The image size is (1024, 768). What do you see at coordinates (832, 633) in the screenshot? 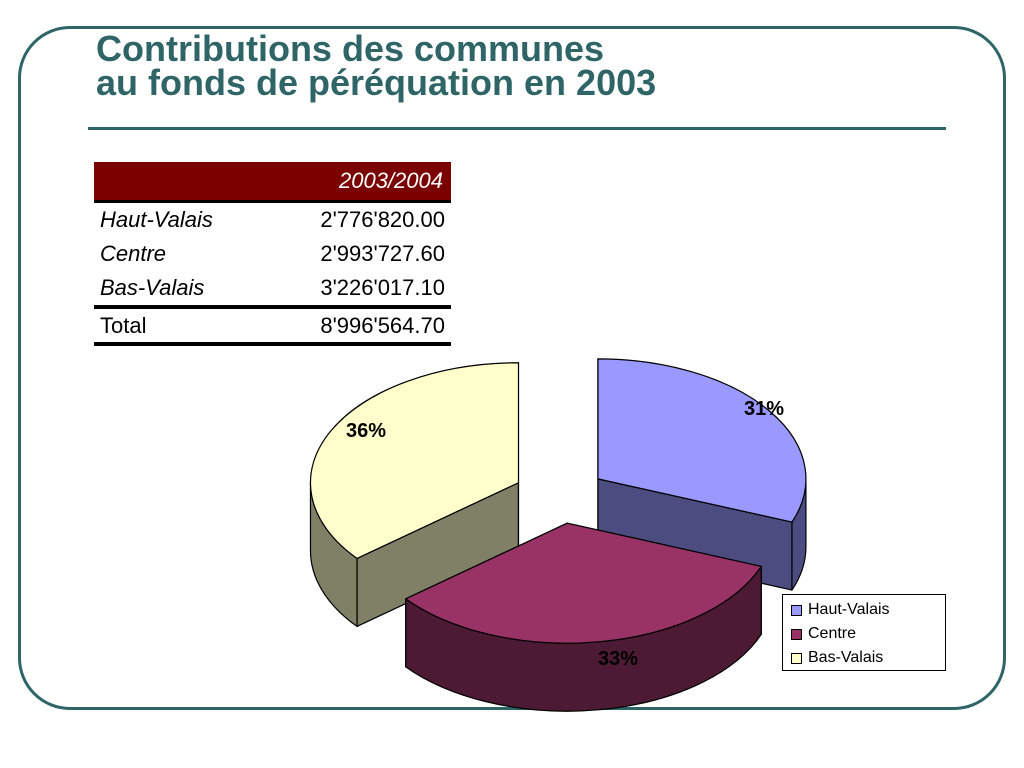
I see `legend-label: Centre` at bounding box center [832, 633].